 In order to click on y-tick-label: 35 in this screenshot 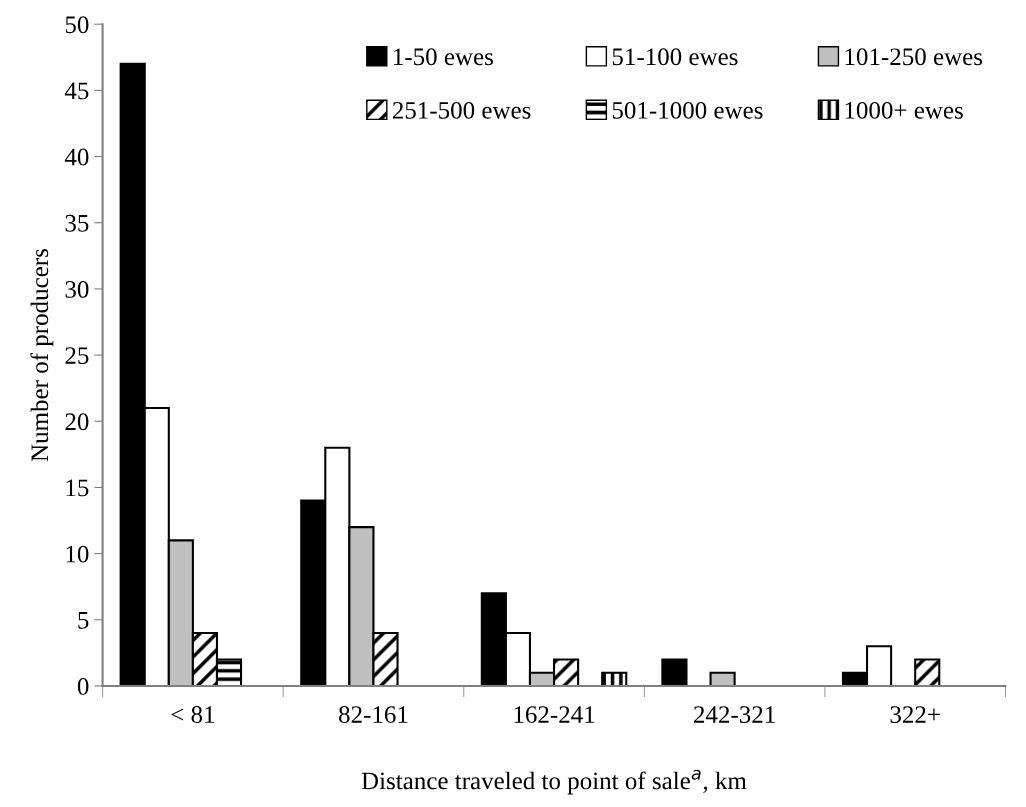, I will do `click(77, 223)`.